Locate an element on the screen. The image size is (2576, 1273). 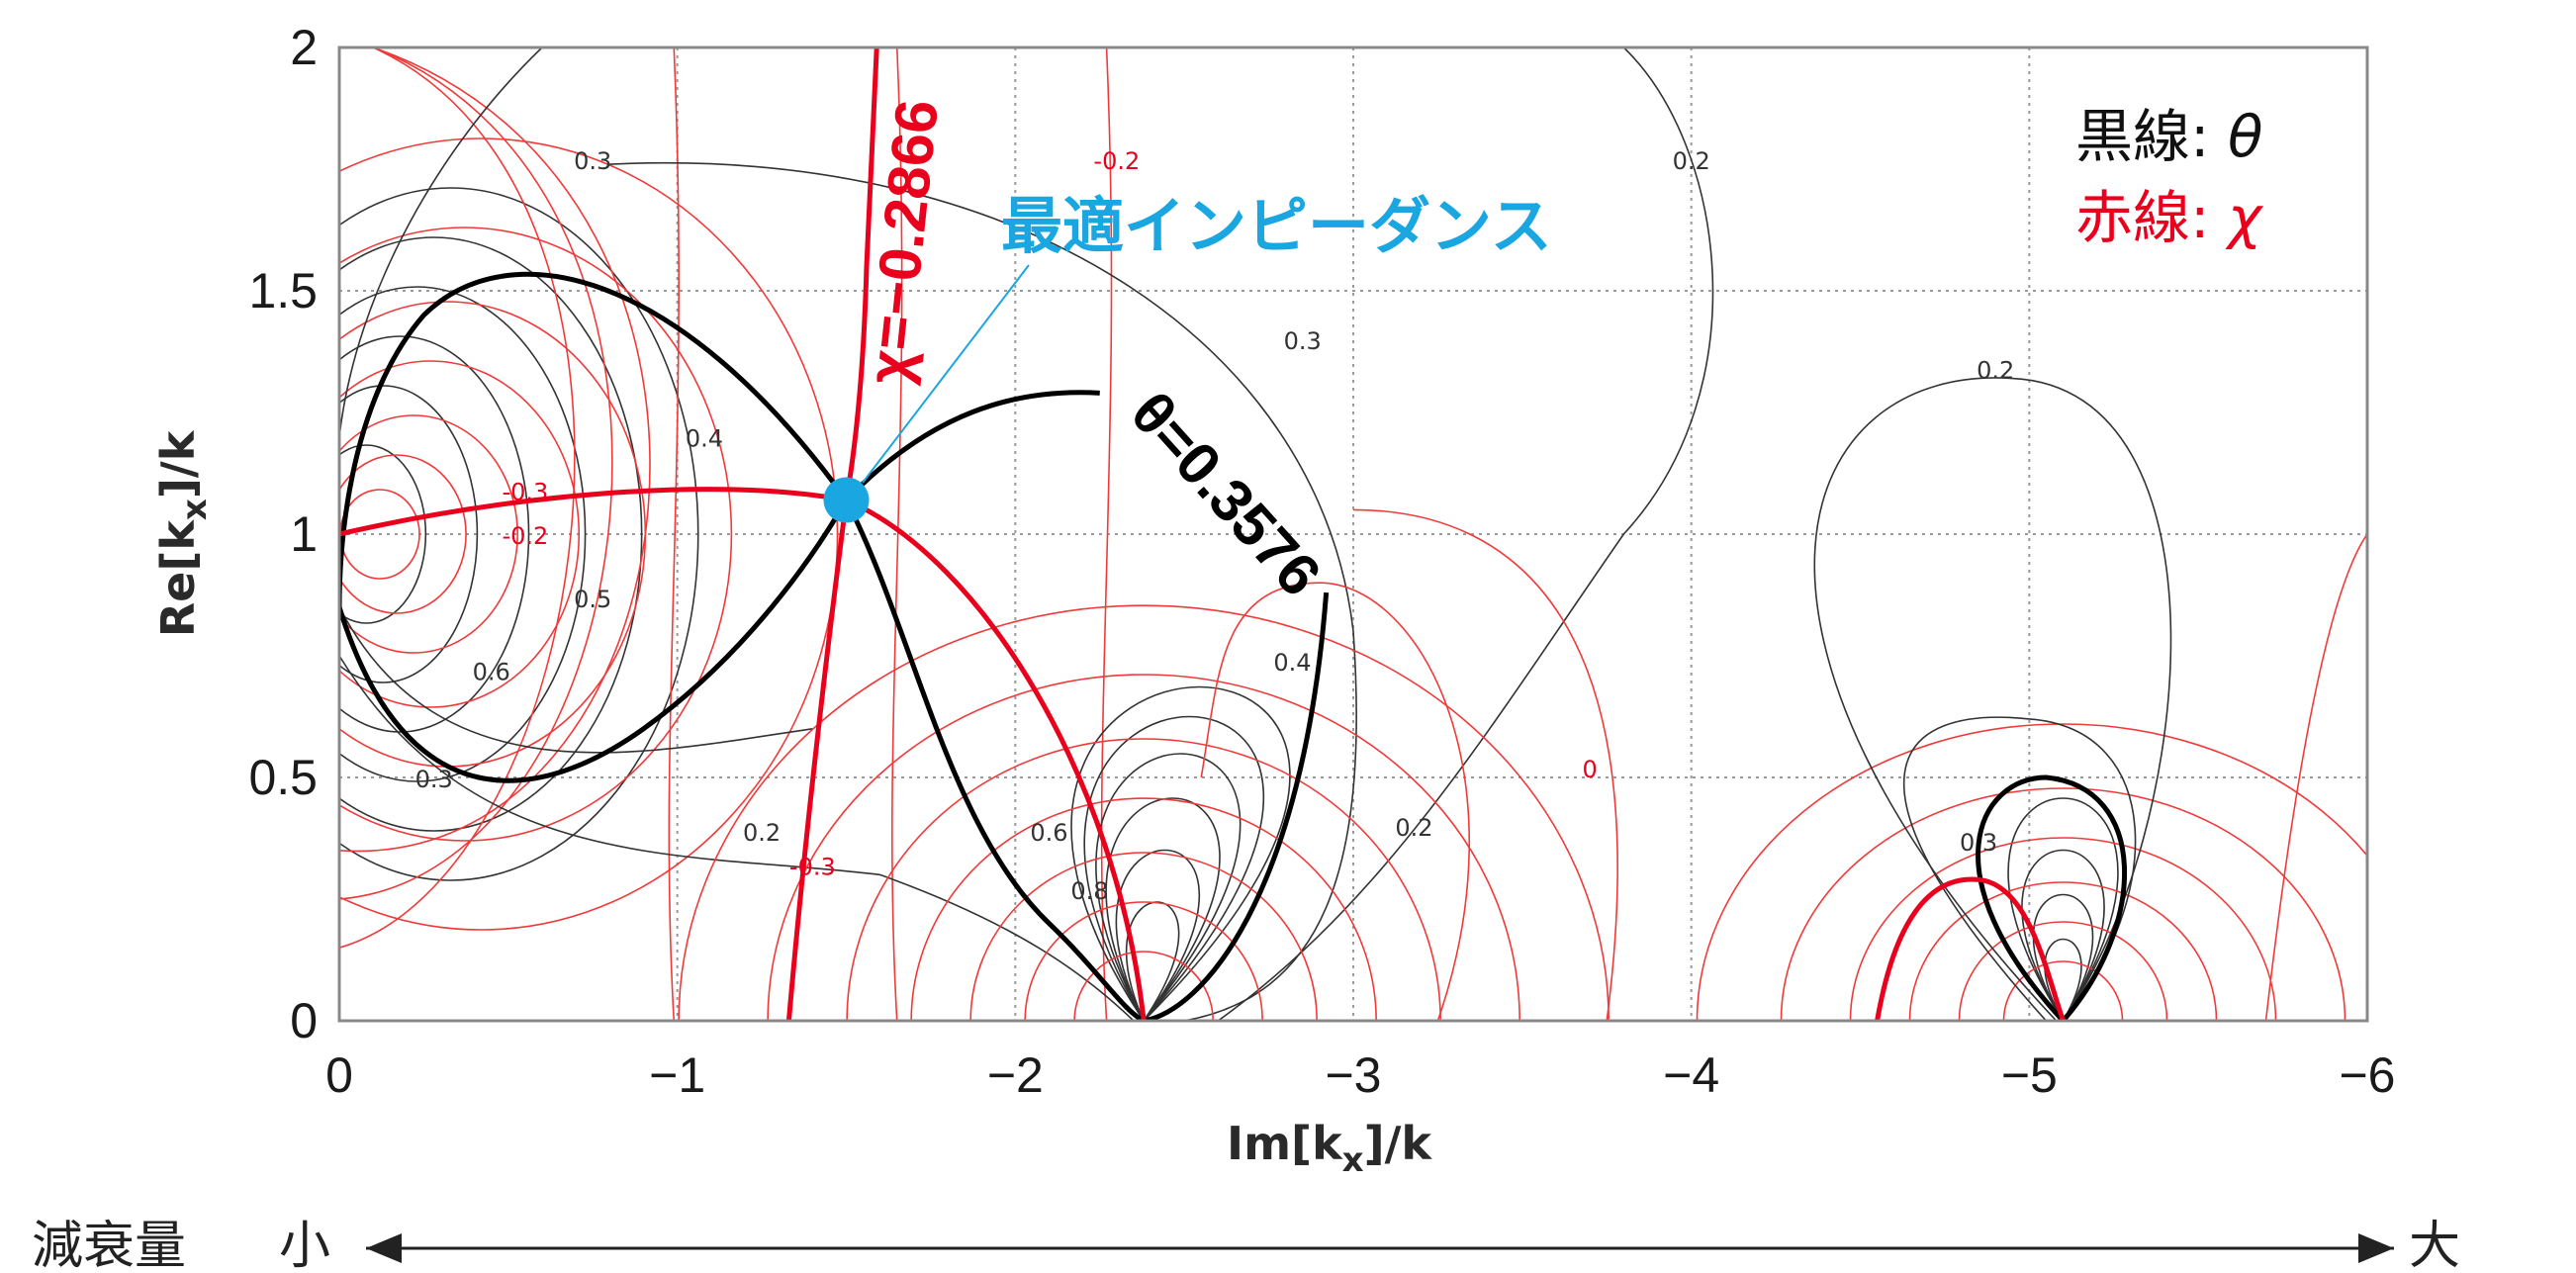
y-tick-label: 1 is located at coordinates (304, 534).